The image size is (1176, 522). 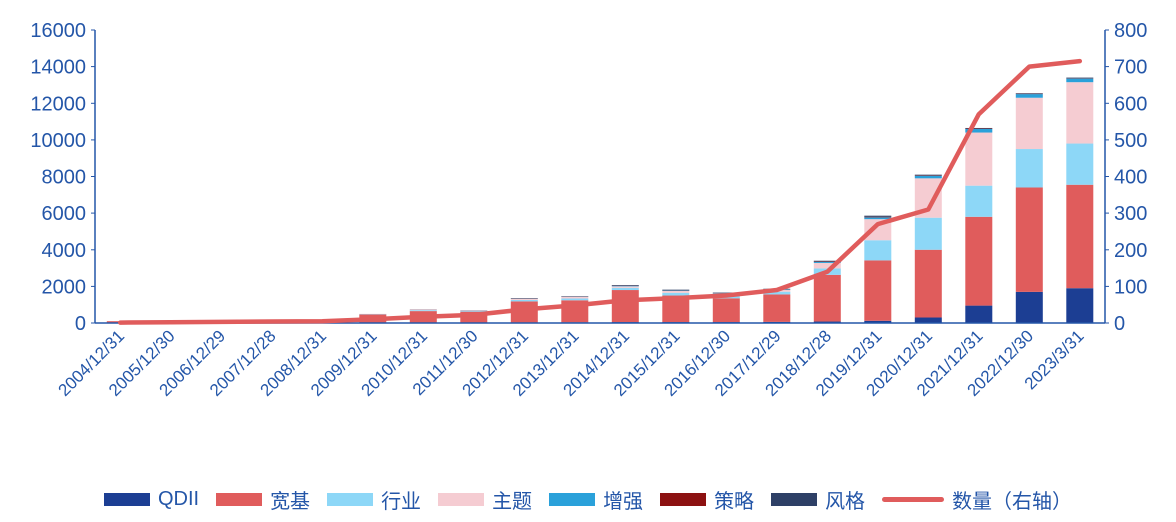 What do you see at coordinates (64, 251) in the screenshot?
I see `left-axis-tick-label: 4000` at bounding box center [64, 251].